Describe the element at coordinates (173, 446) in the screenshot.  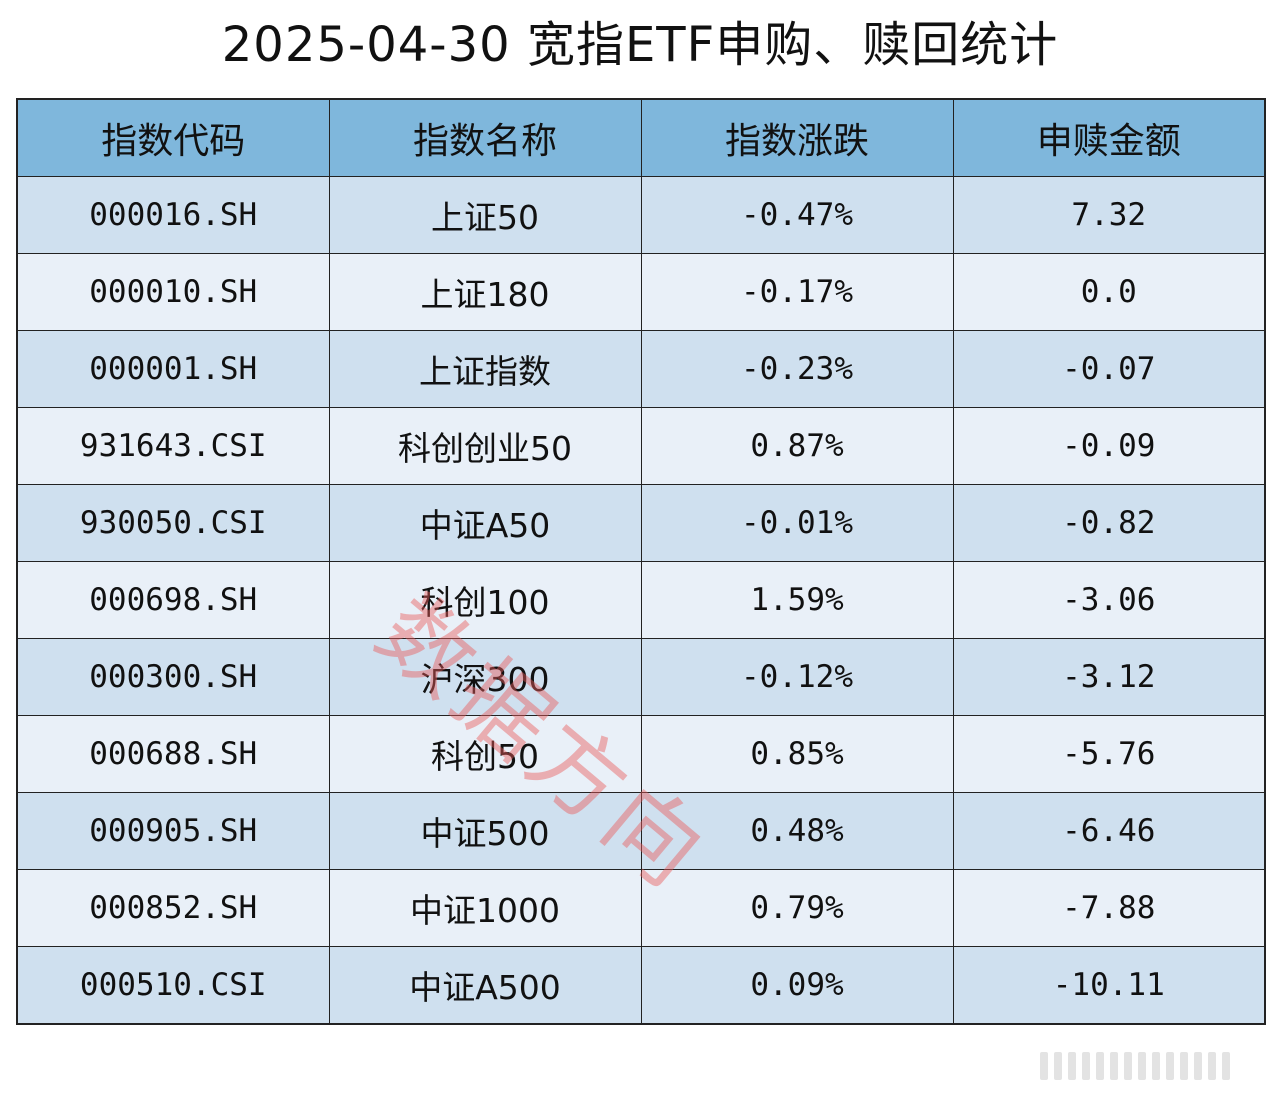
I see `index-code-cell: 931643.CSI` at that location.